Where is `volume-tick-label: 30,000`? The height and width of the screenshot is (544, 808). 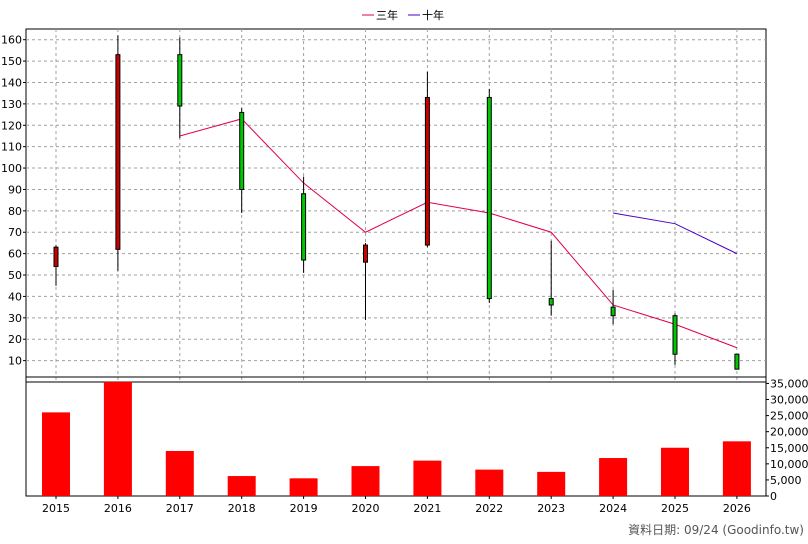
volume-tick-label: 30,000 is located at coordinates (789, 400).